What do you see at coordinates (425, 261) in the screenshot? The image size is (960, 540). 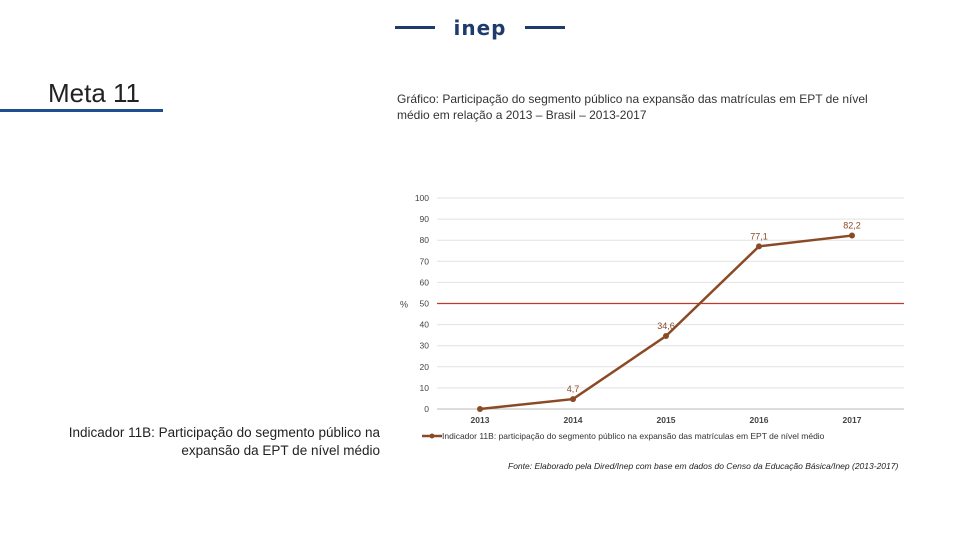 I see `y-tick-label: 70` at bounding box center [425, 261].